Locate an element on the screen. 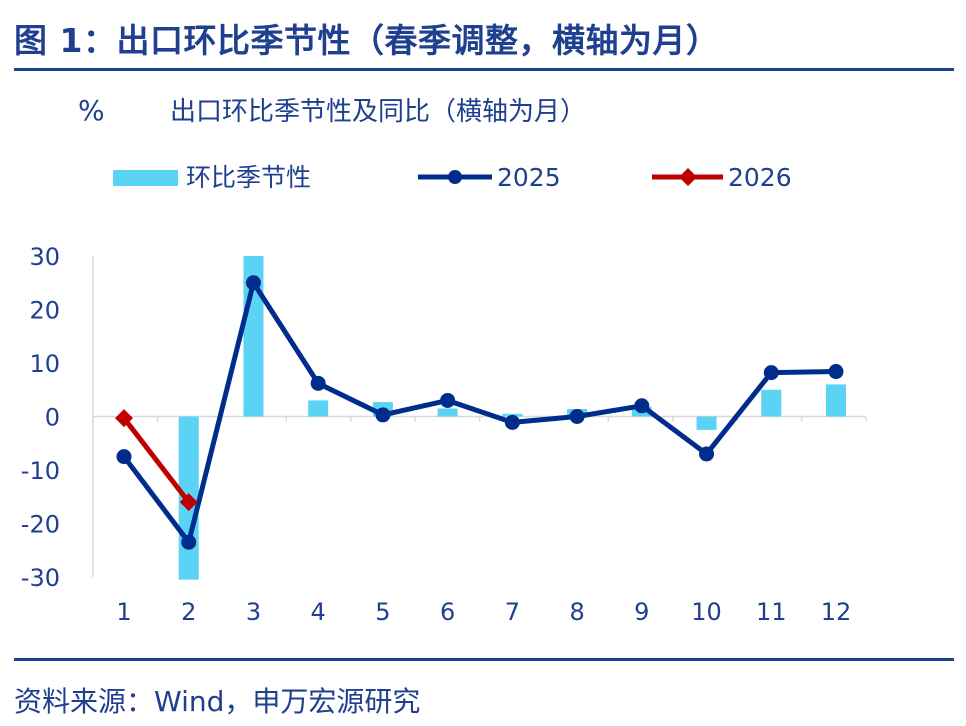 This screenshot has height=726, width=966. series-2026-line is located at coordinates (156, 460).